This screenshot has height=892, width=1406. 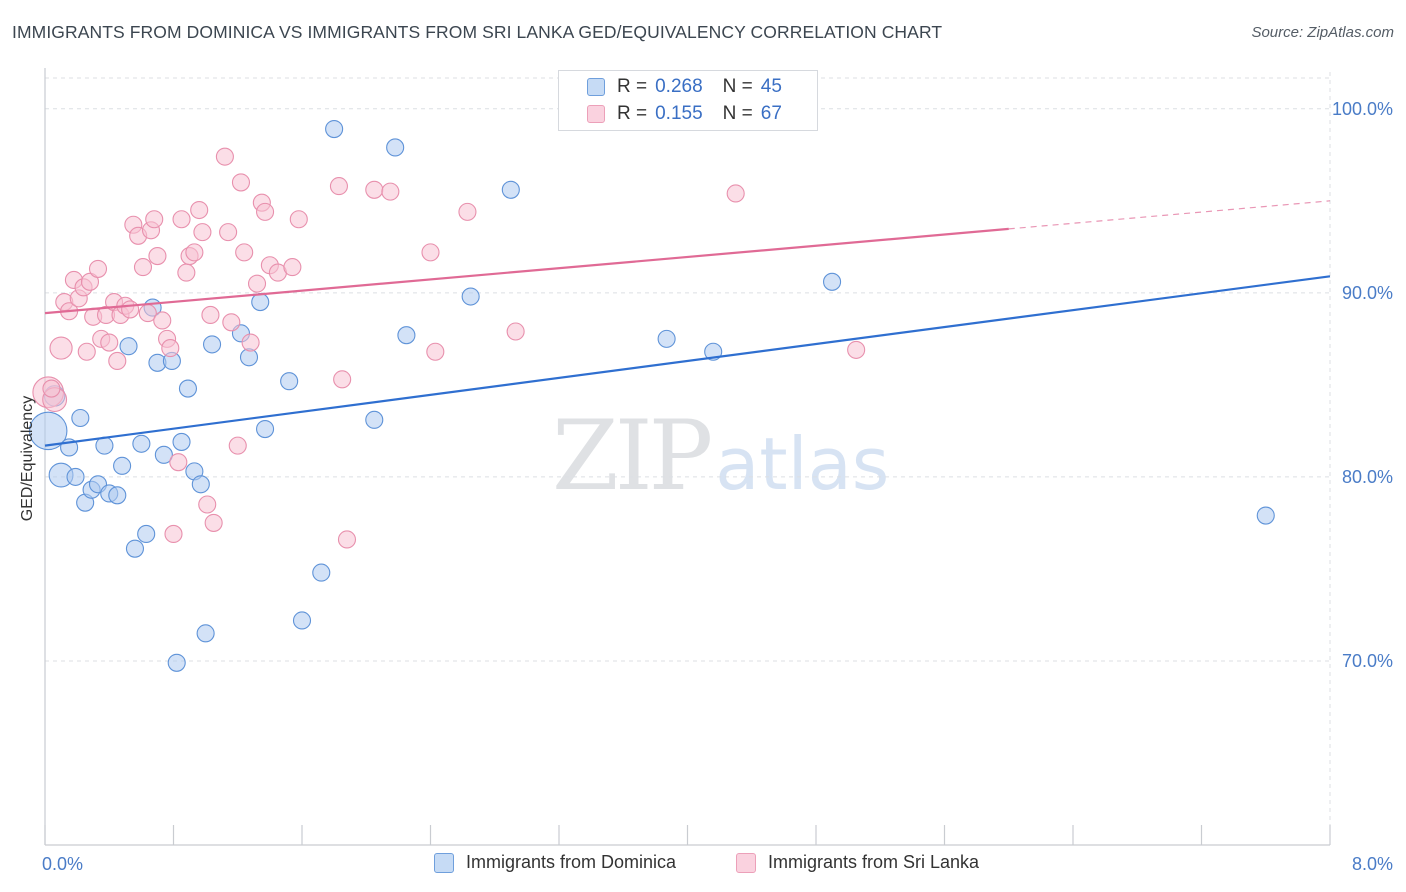 I want to click on legend-srilanka-label: Immigrants from Sri Lanka, so click(x=874, y=862).